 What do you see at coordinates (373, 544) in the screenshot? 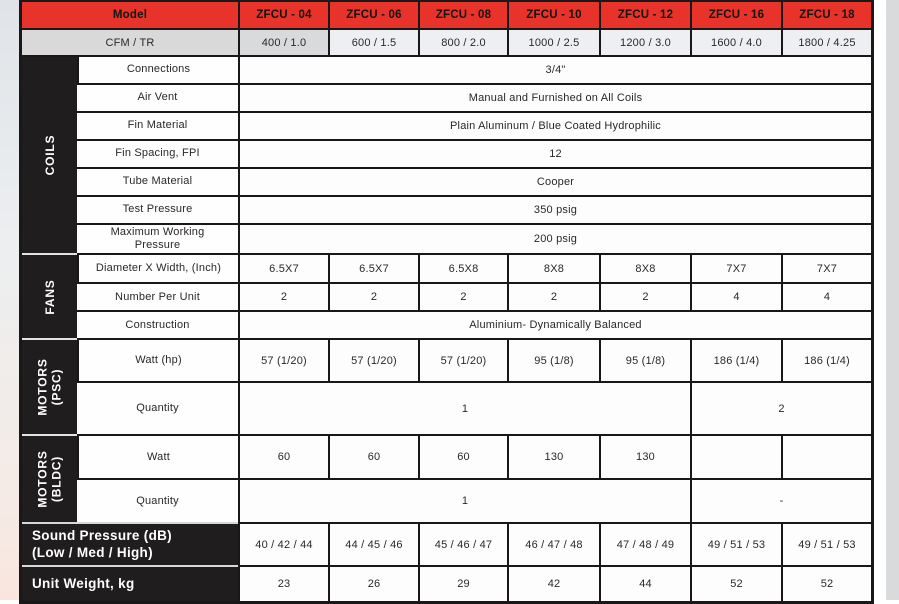
I see `spec-value: 44 / 45 / 46` at bounding box center [373, 544].